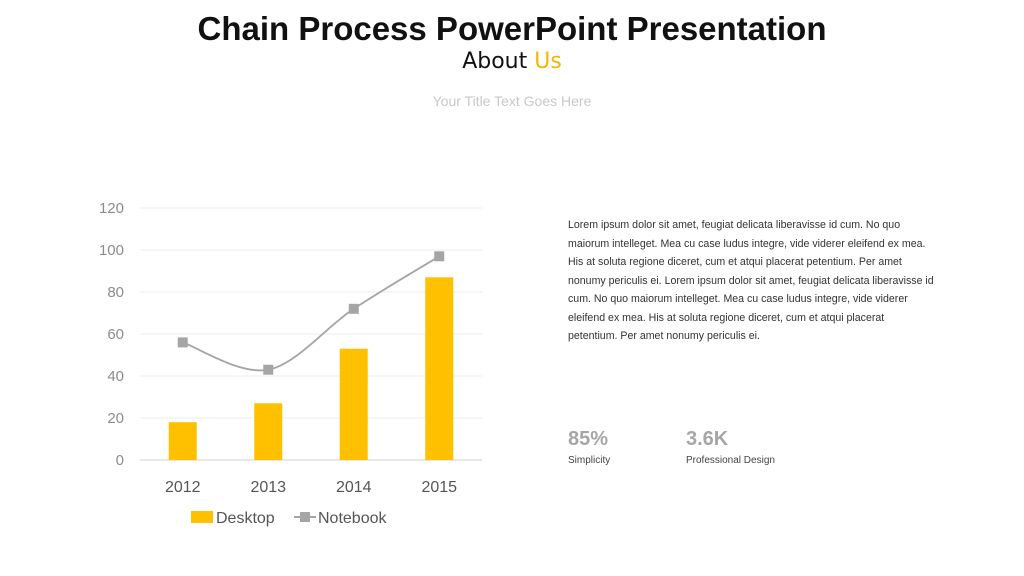 The height and width of the screenshot is (576, 1024). Describe the element at coordinates (498, 61) in the screenshot. I see `subtitle-main: About` at that location.